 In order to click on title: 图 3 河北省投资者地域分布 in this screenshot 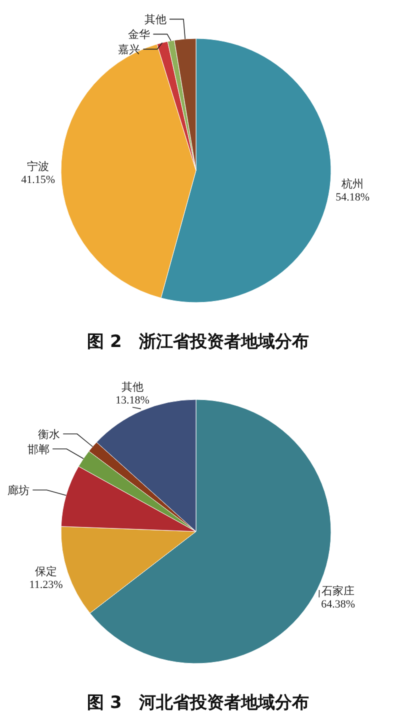, I will do `click(198, 703)`.